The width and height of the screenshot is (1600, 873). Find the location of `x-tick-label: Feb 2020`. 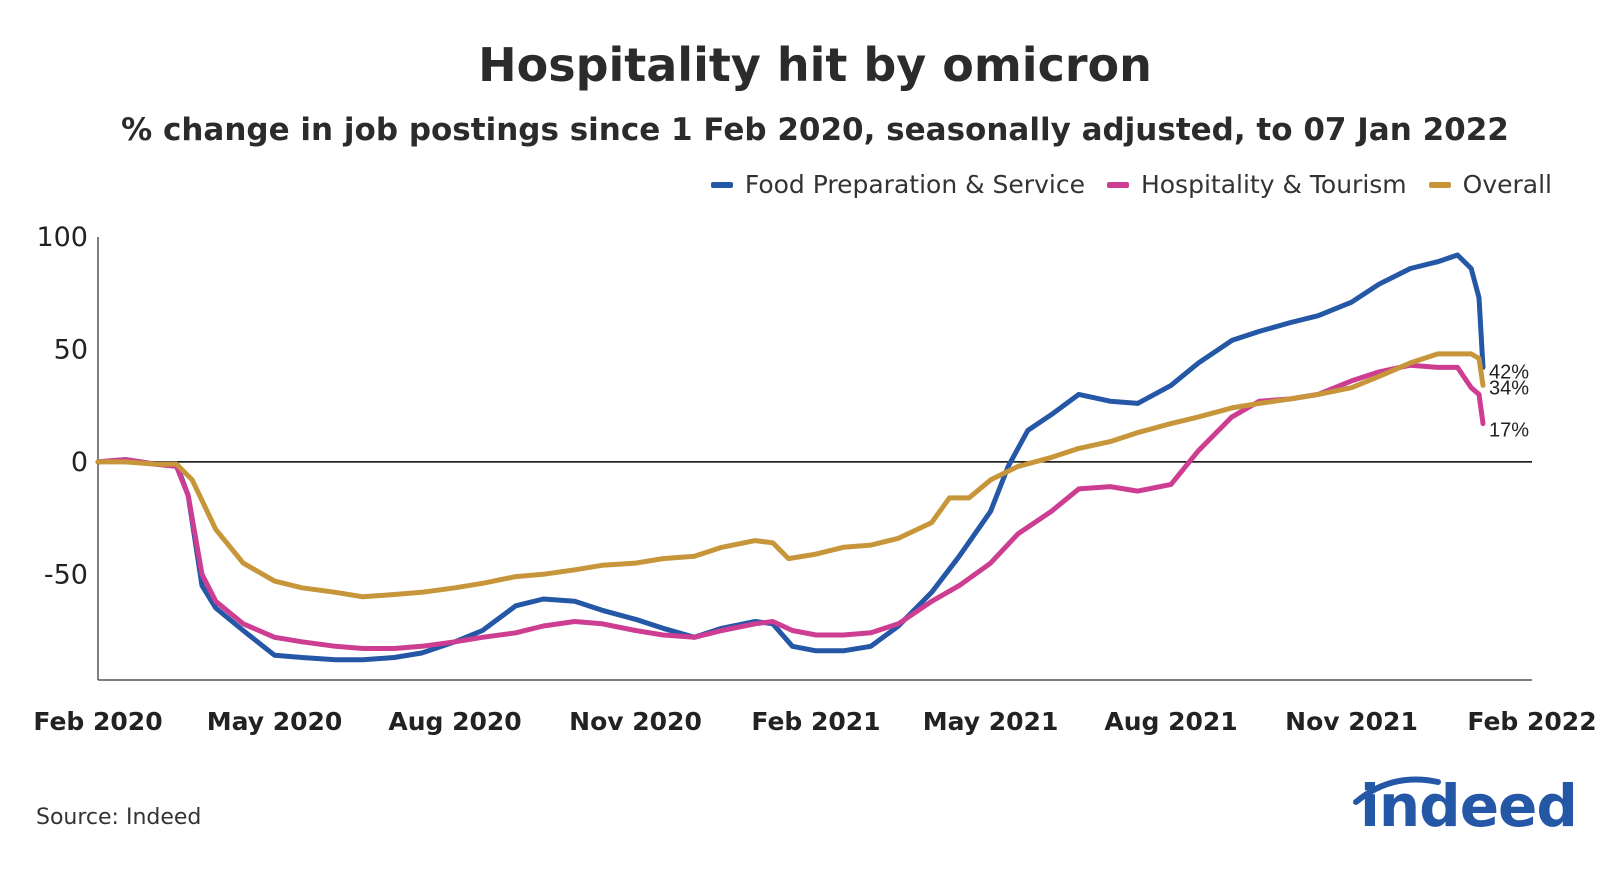

x-tick-label: Feb 2020 is located at coordinates (97, 721).